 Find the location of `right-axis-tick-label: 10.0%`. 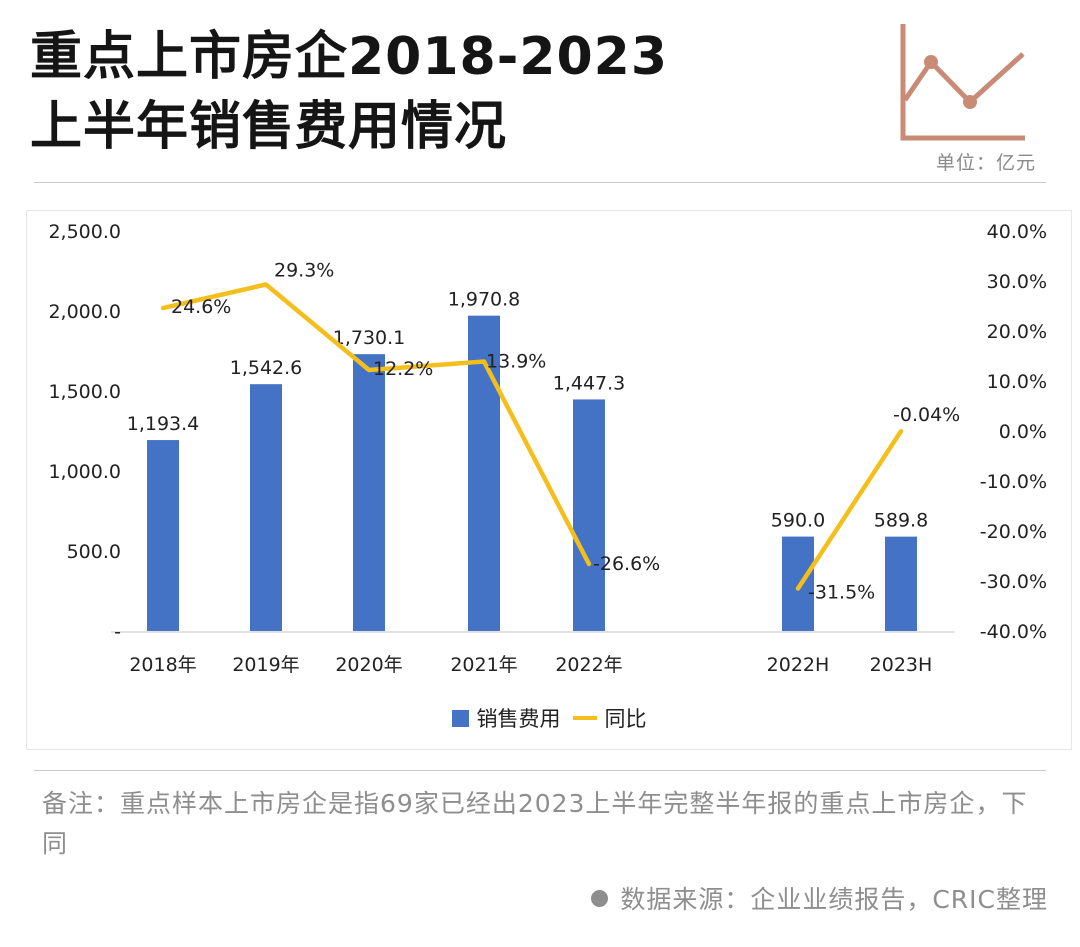

right-axis-tick-label: 10.0% is located at coordinates (1017, 382).